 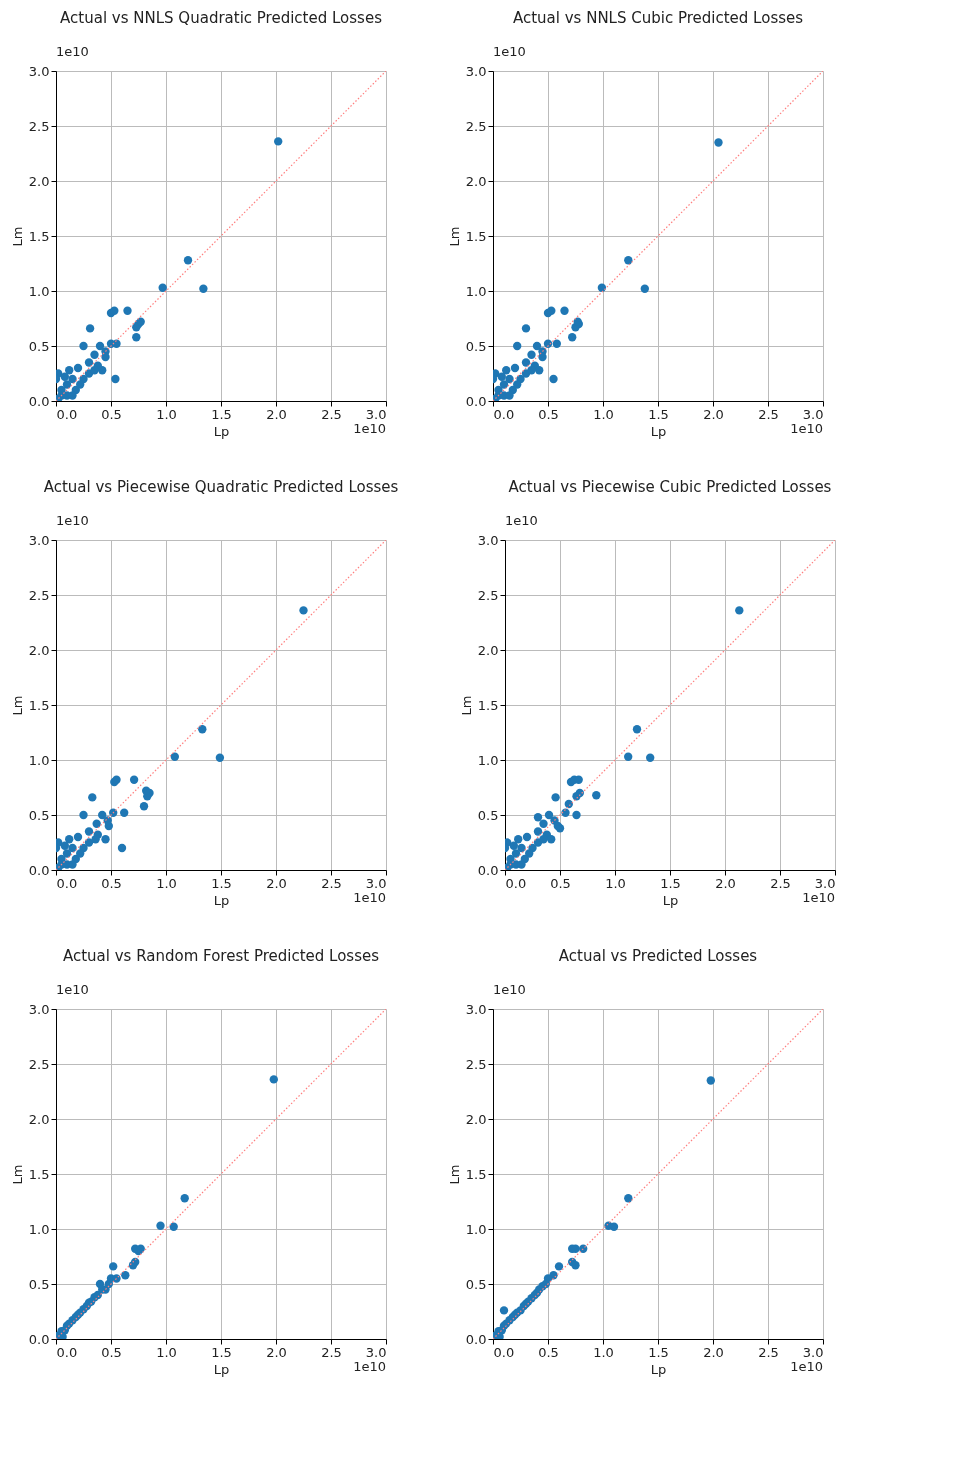 I want to click on chart-title: Actual vs Random Forest Predicted Losses, so click(x=221, y=956).